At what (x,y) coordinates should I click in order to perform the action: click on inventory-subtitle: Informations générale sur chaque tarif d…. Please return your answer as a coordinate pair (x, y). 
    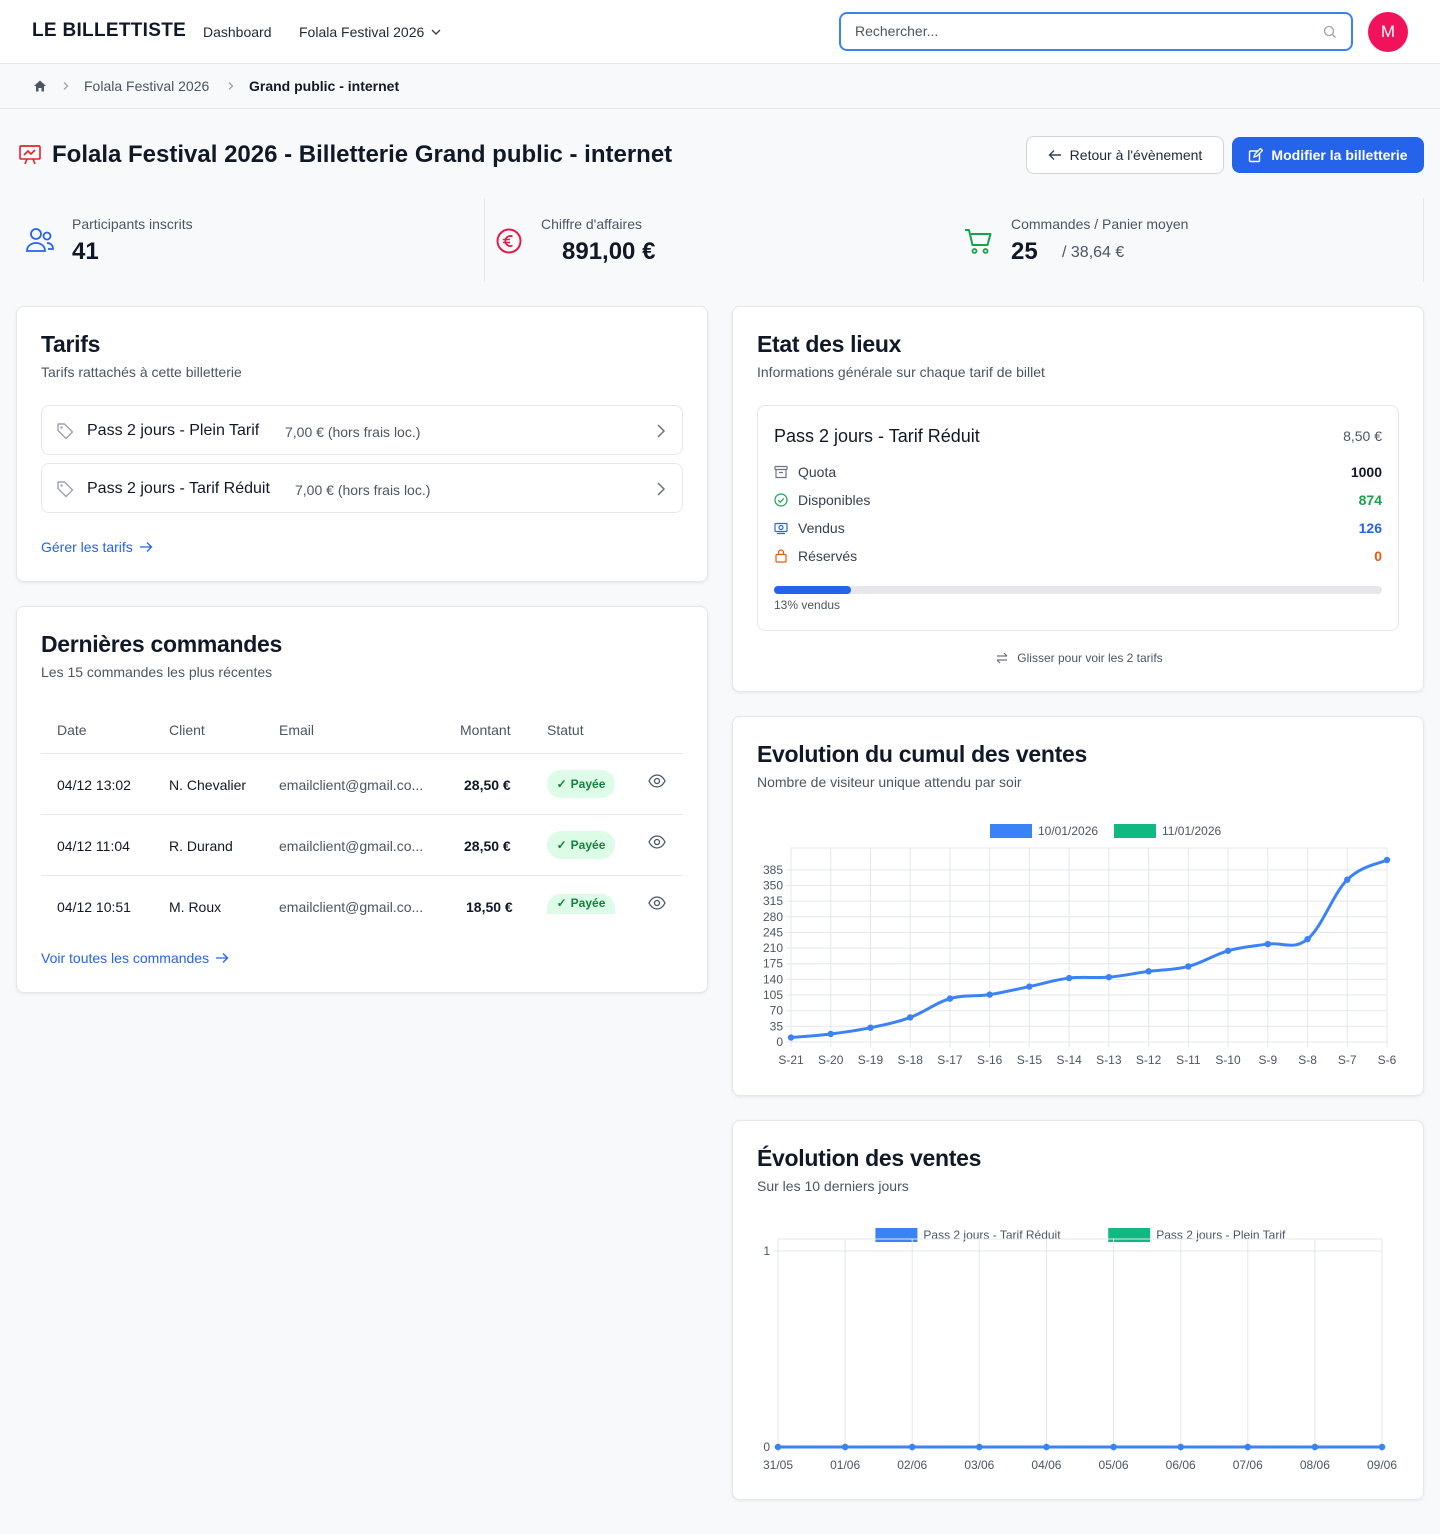
    Looking at the image, I should click on (901, 372).